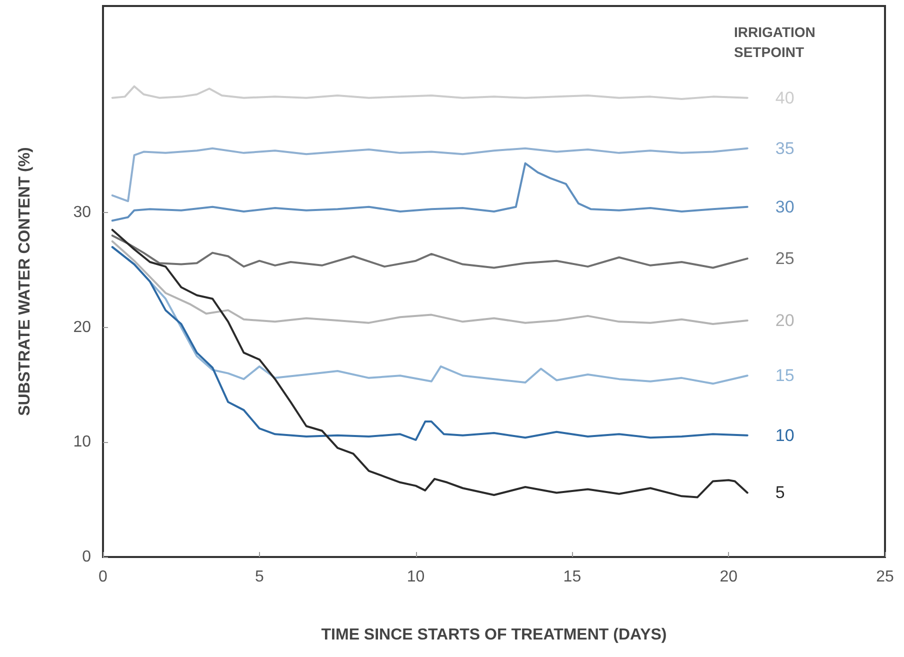  I want to click on x-tick-label: 5, so click(259, 577).